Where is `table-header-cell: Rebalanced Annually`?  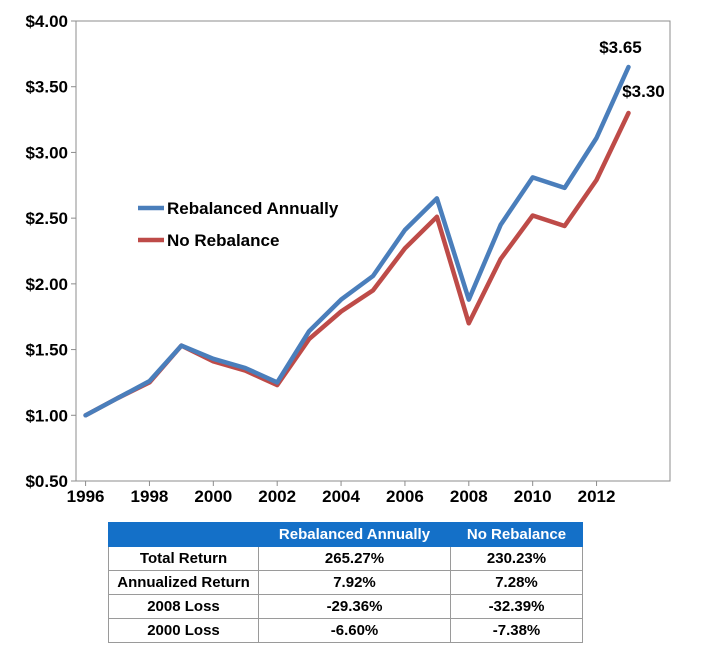 table-header-cell: Rebalanced Annually is located at coordinates (354, 534).